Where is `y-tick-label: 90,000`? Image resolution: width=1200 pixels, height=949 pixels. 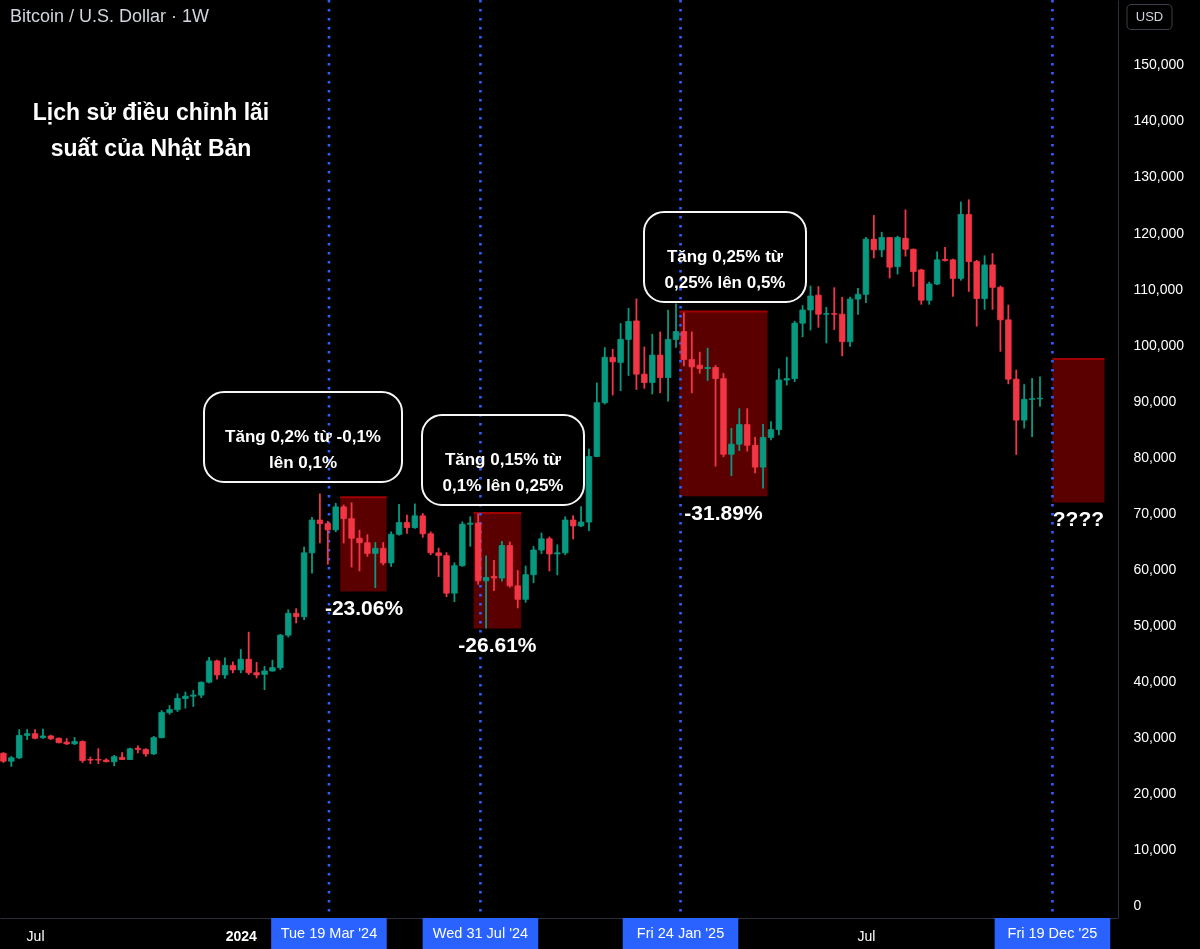
y-tick-label: 90,000 is located at coordinates (1155, 400).